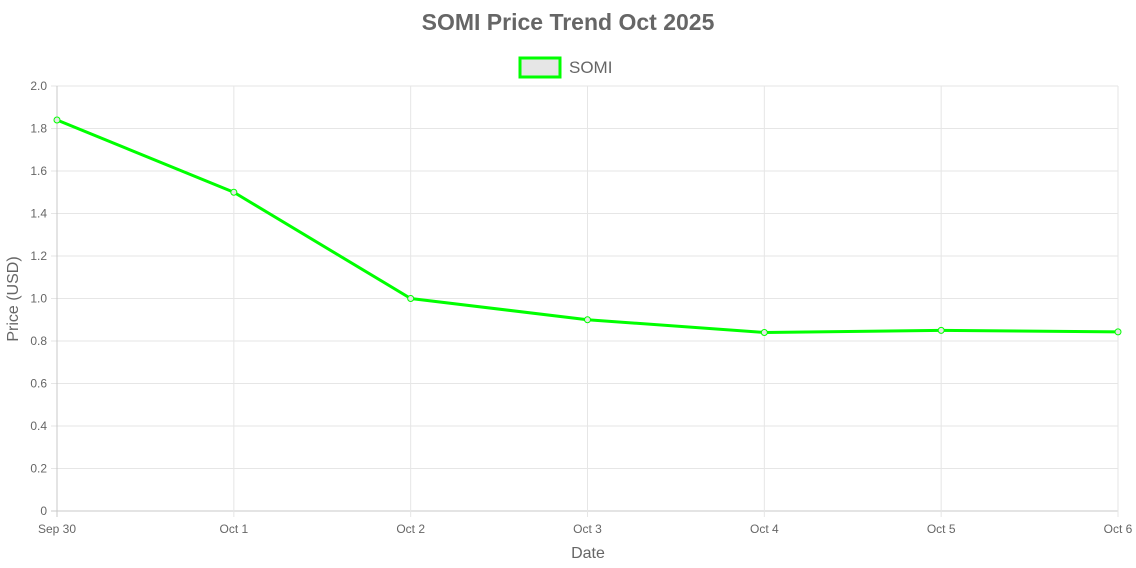 The width and height of the screenshot is (1136, 568). I want to click on x-tick-label: Oct 3, so click(587, 529).